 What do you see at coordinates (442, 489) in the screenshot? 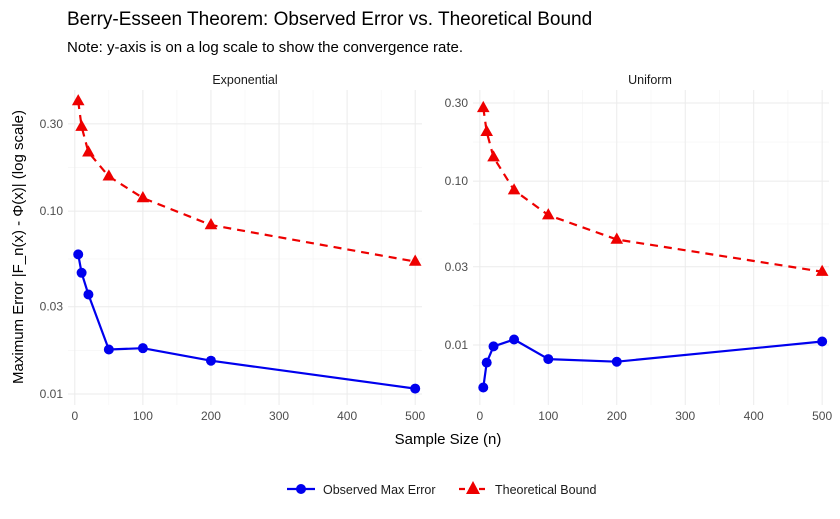
I see `legend: Observed Max Error Theoretical Bound` at bounding box center [442, 489].